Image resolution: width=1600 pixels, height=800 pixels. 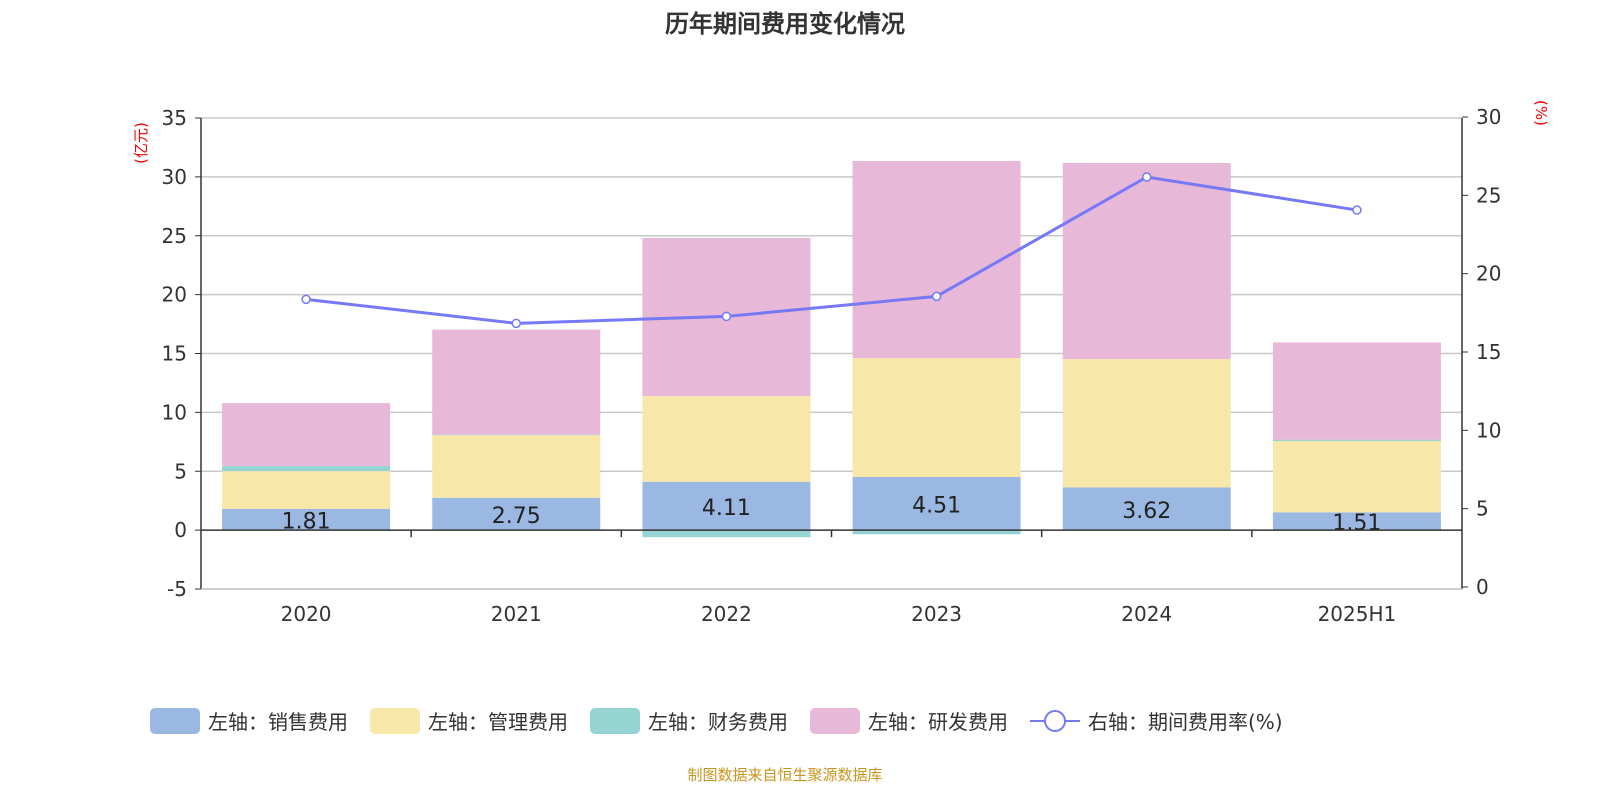 What do you see at coordinates (278, 722) in the screenshot?
I see `legend-label: 左轴：销售费用` at bounding box center [278, 722].